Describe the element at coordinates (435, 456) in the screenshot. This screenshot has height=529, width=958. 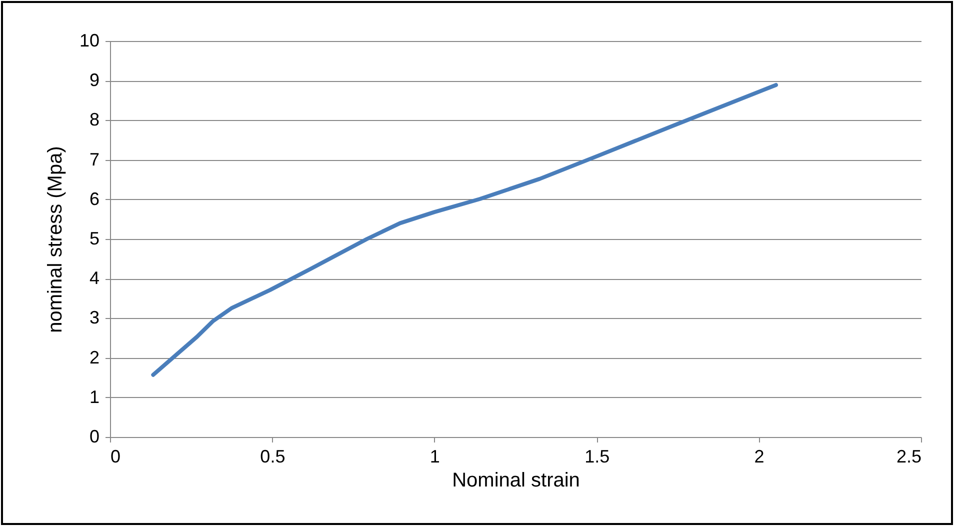
I see `x-tick-label: 1` at that location.